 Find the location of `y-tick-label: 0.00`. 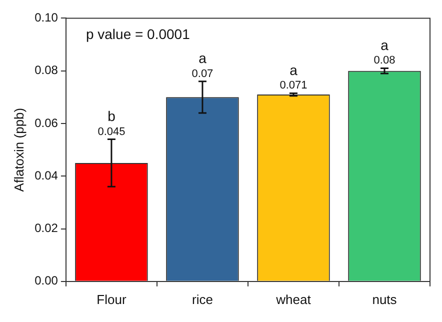

y-tick-label: 0.00 is located at coordinates (46, 281).